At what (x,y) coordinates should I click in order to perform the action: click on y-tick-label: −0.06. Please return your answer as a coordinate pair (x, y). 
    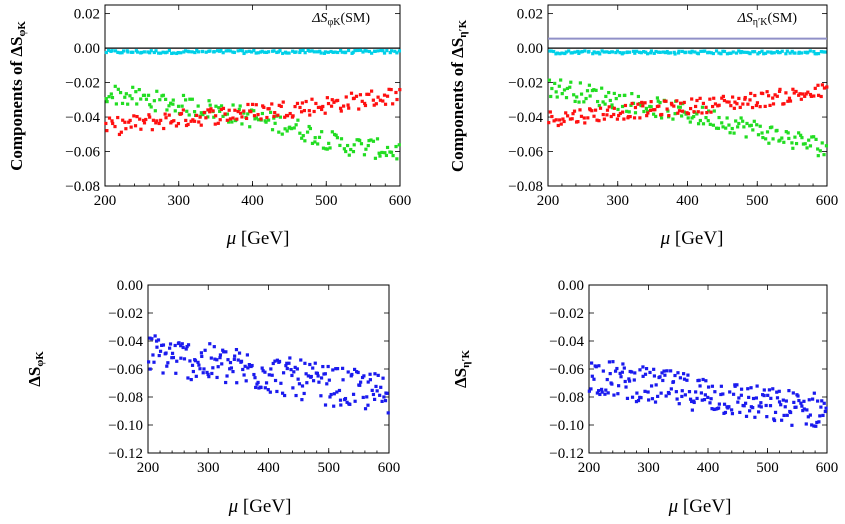
    Looking at the image, I should click on (525, 153).